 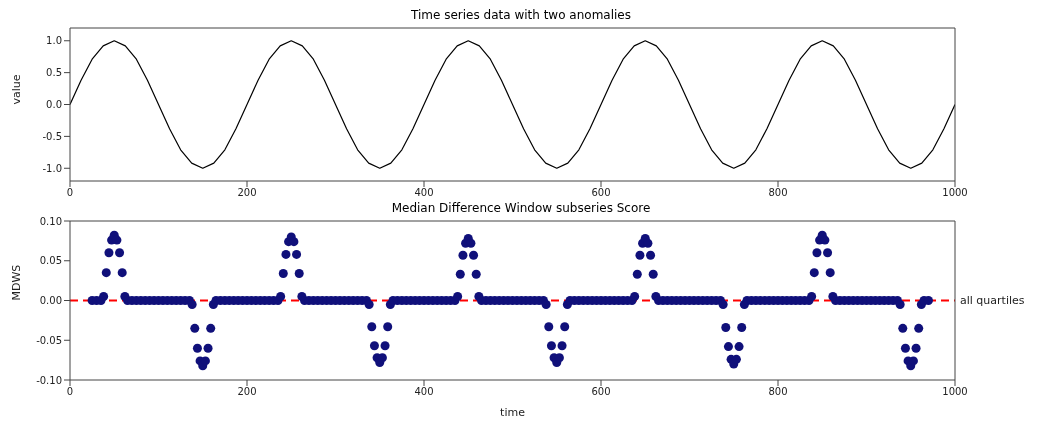 What do you see at coordinates (49, 380) in the screenshot?
I see `y-tick-label: -0.10` at bounding box center [49, 380].